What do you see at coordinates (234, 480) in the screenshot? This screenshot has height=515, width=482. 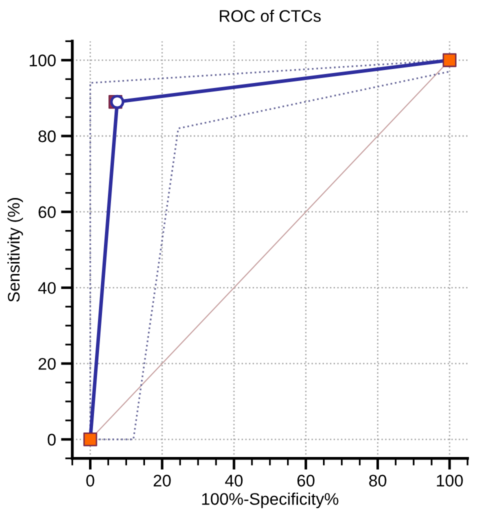 I see `x-tick-label: 40` at bounding box center [234, 480].